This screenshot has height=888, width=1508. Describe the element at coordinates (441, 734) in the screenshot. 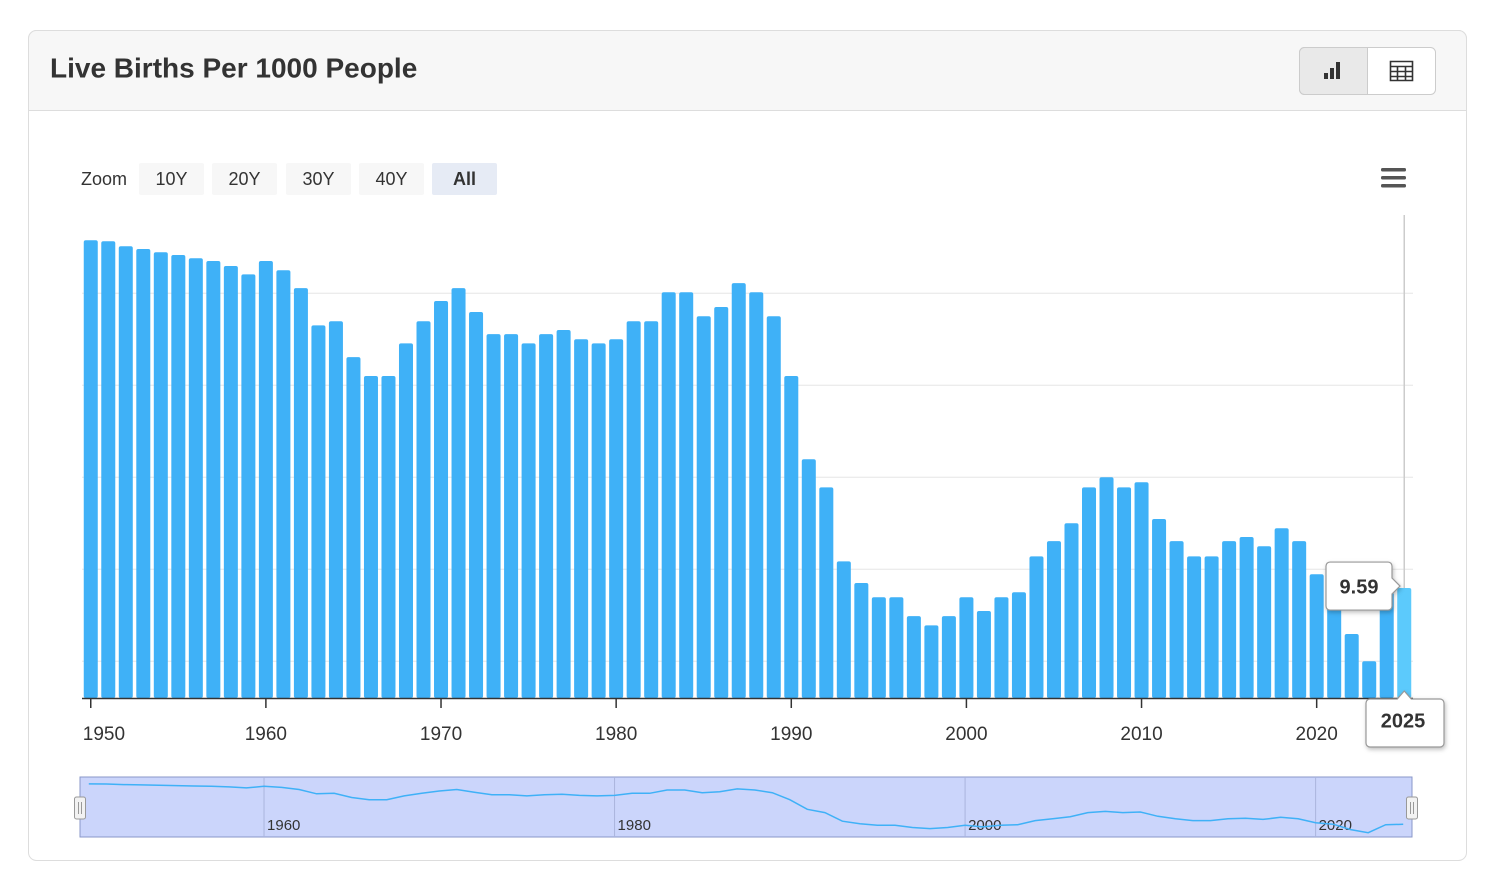

I see `x-tick-label: 1970` at that location.